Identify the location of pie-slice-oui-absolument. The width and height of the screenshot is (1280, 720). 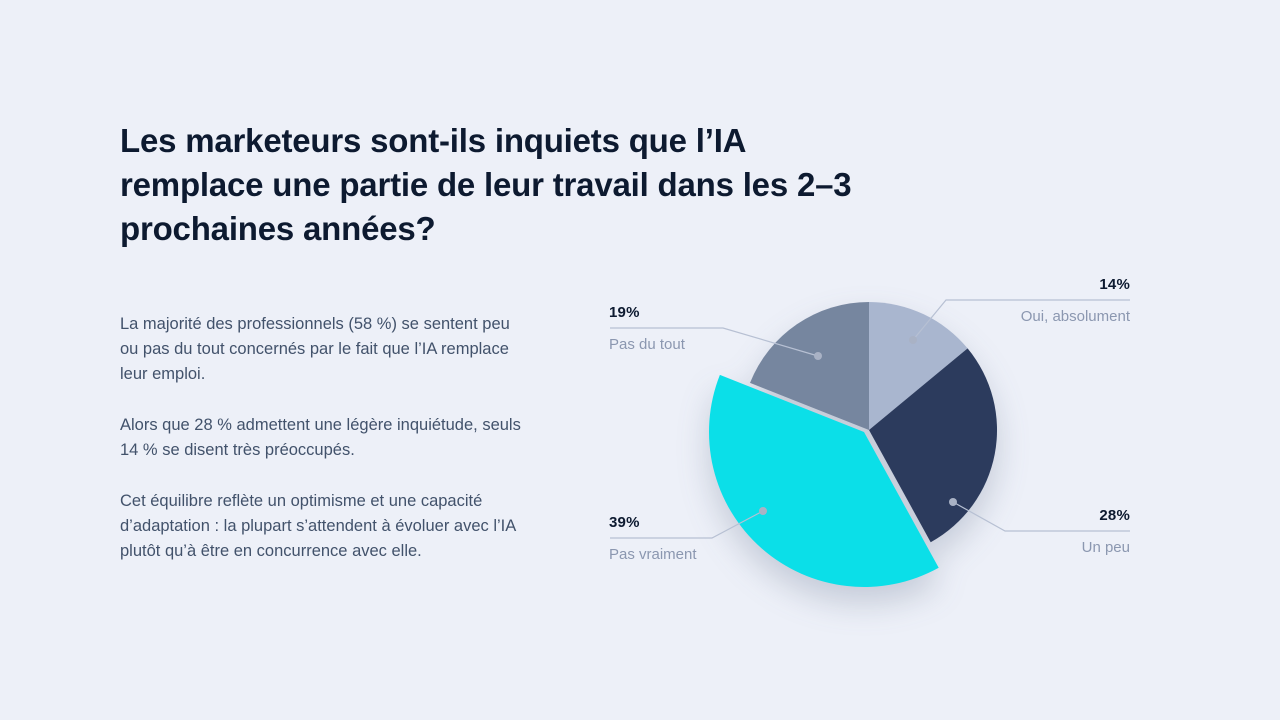
(918, 366).